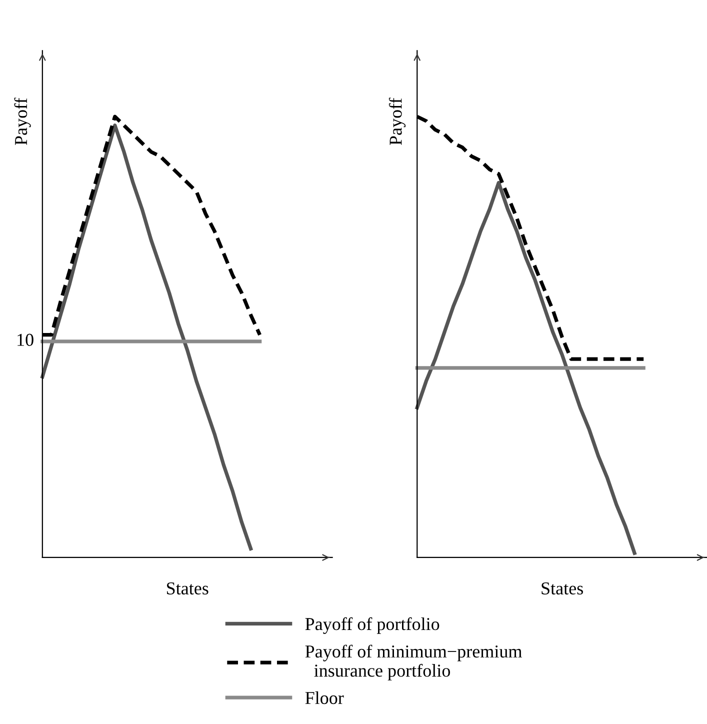 This screenshot has height=724, width=707. I want to click on legend-label: Payoff of minimum−premium insurance portfolio, so click(413, 662).